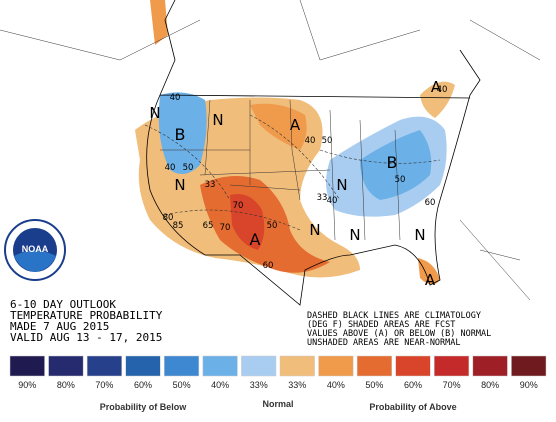 This screenshot has width=556, height=422. What do you see at coordinates (384, 343) in the screenshot?
I see `note-line: UNSHADED AREAS ARE NEAR-NORMAL` at bounding box center [384, 343].